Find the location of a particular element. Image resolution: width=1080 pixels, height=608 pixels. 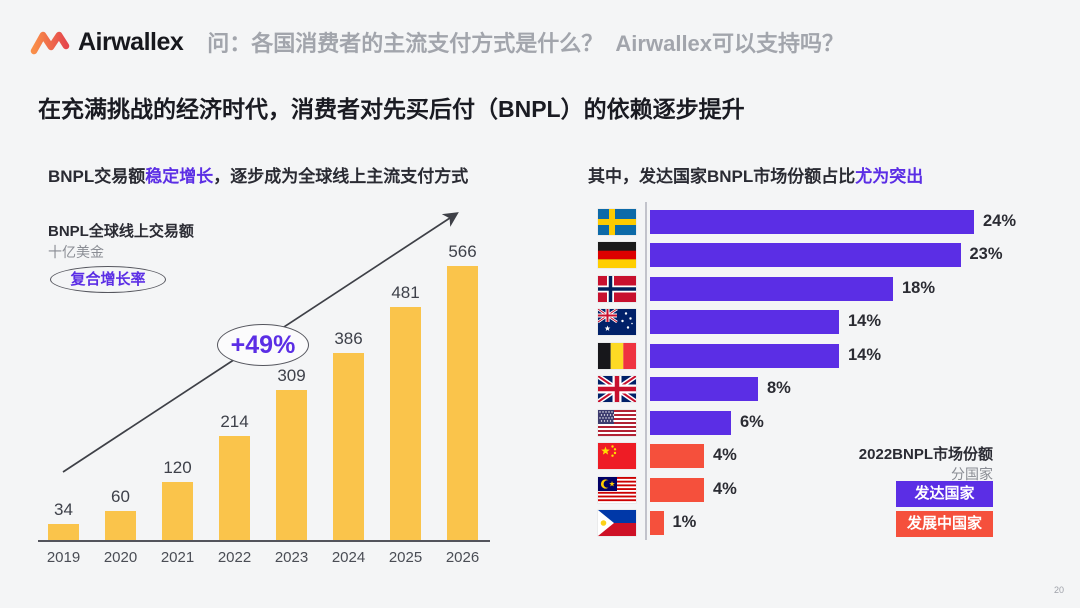

bar-value-label: 309 is located at coordinates (291, 375).